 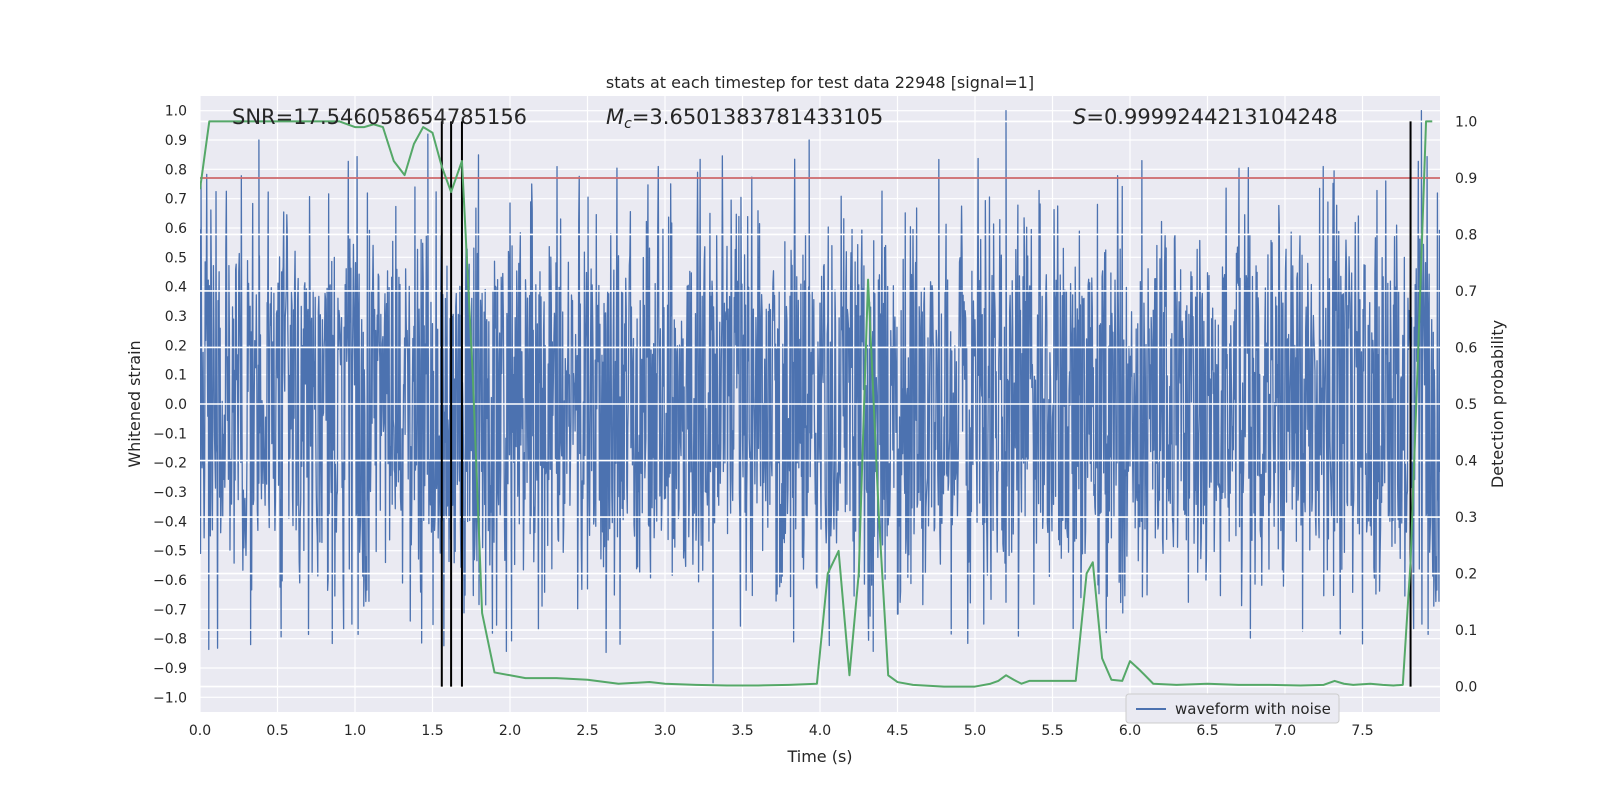 I want to click on y-tick-label-left: 0.6, so click(x=176, y=229).